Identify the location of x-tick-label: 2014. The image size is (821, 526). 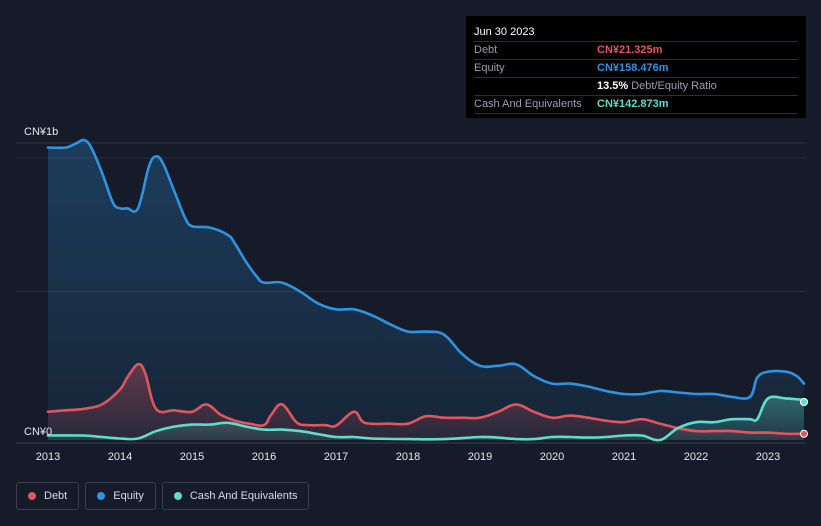
(120, 457).